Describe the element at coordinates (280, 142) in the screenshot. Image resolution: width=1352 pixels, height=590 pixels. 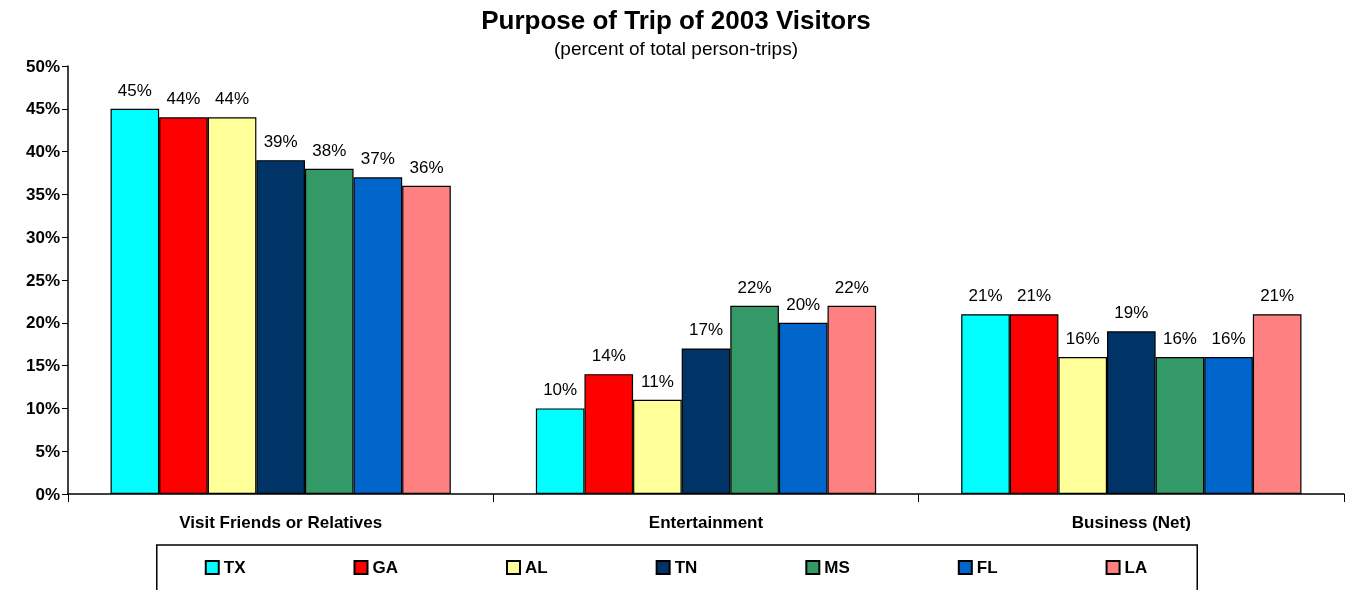
I see `data-label: 39%` at that location.